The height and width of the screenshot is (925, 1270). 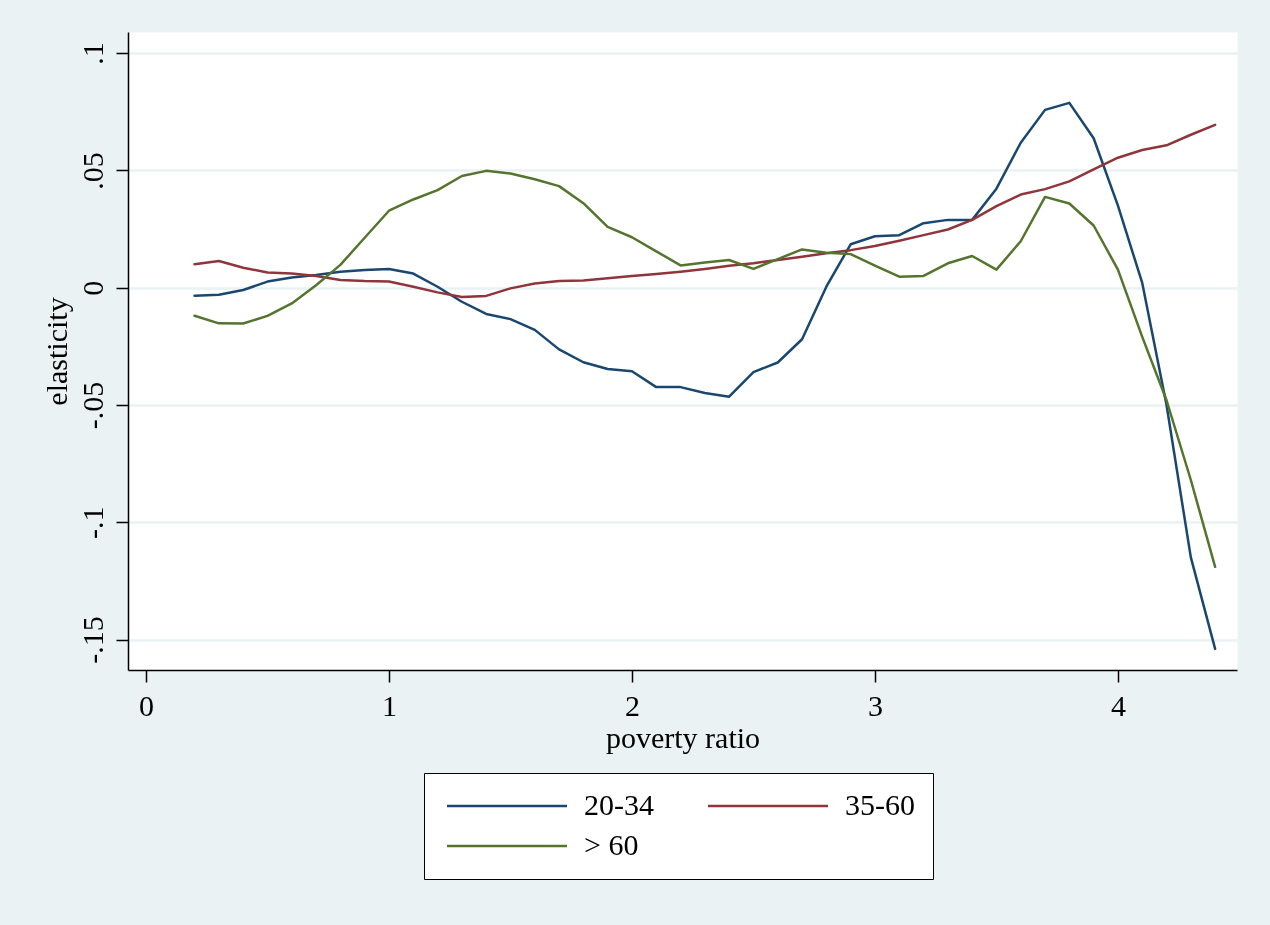 I want to click on y-tick-label: .1, so click(x=92, y=53).